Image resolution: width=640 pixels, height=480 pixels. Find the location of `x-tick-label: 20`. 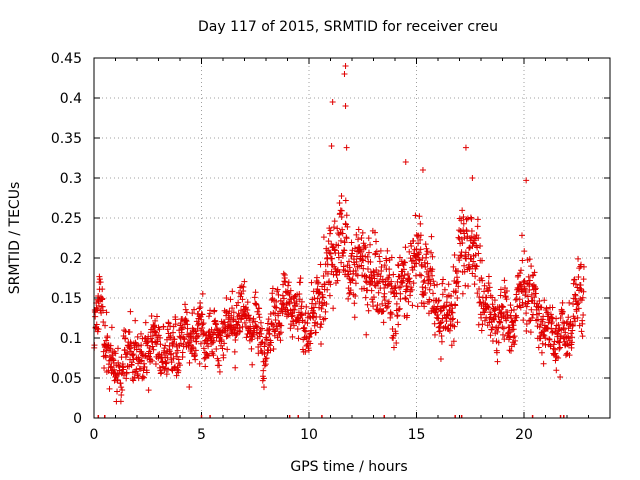

x-tick-label: 20 is located at coordinates (524, 435).